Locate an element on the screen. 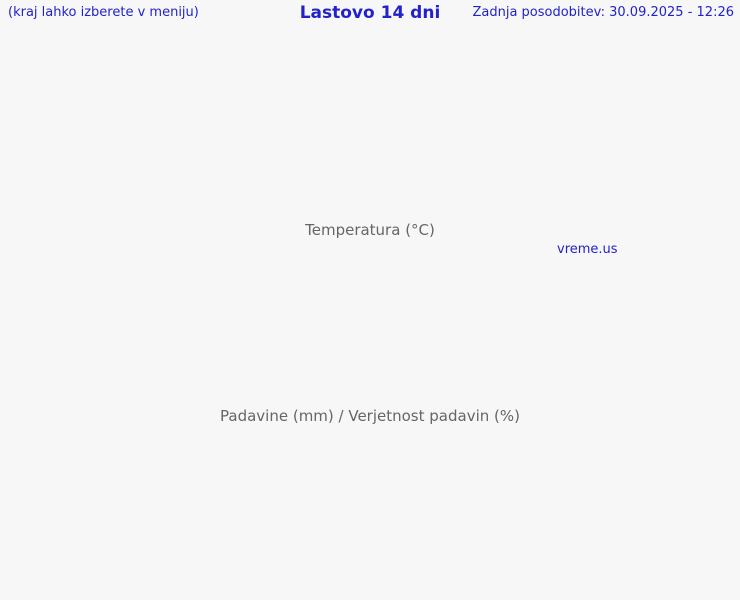  precipitation-chart-title: Padavine (mm) / Verjetnost padavin (%) is located at coordinates (370, 416).